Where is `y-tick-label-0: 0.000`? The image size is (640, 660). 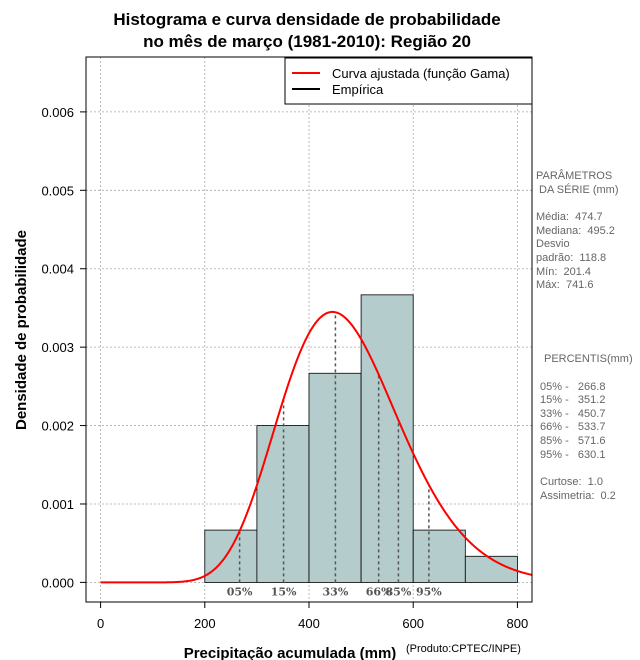
y-tick-label-0: 0.000 is located at coordinates (57, 582).